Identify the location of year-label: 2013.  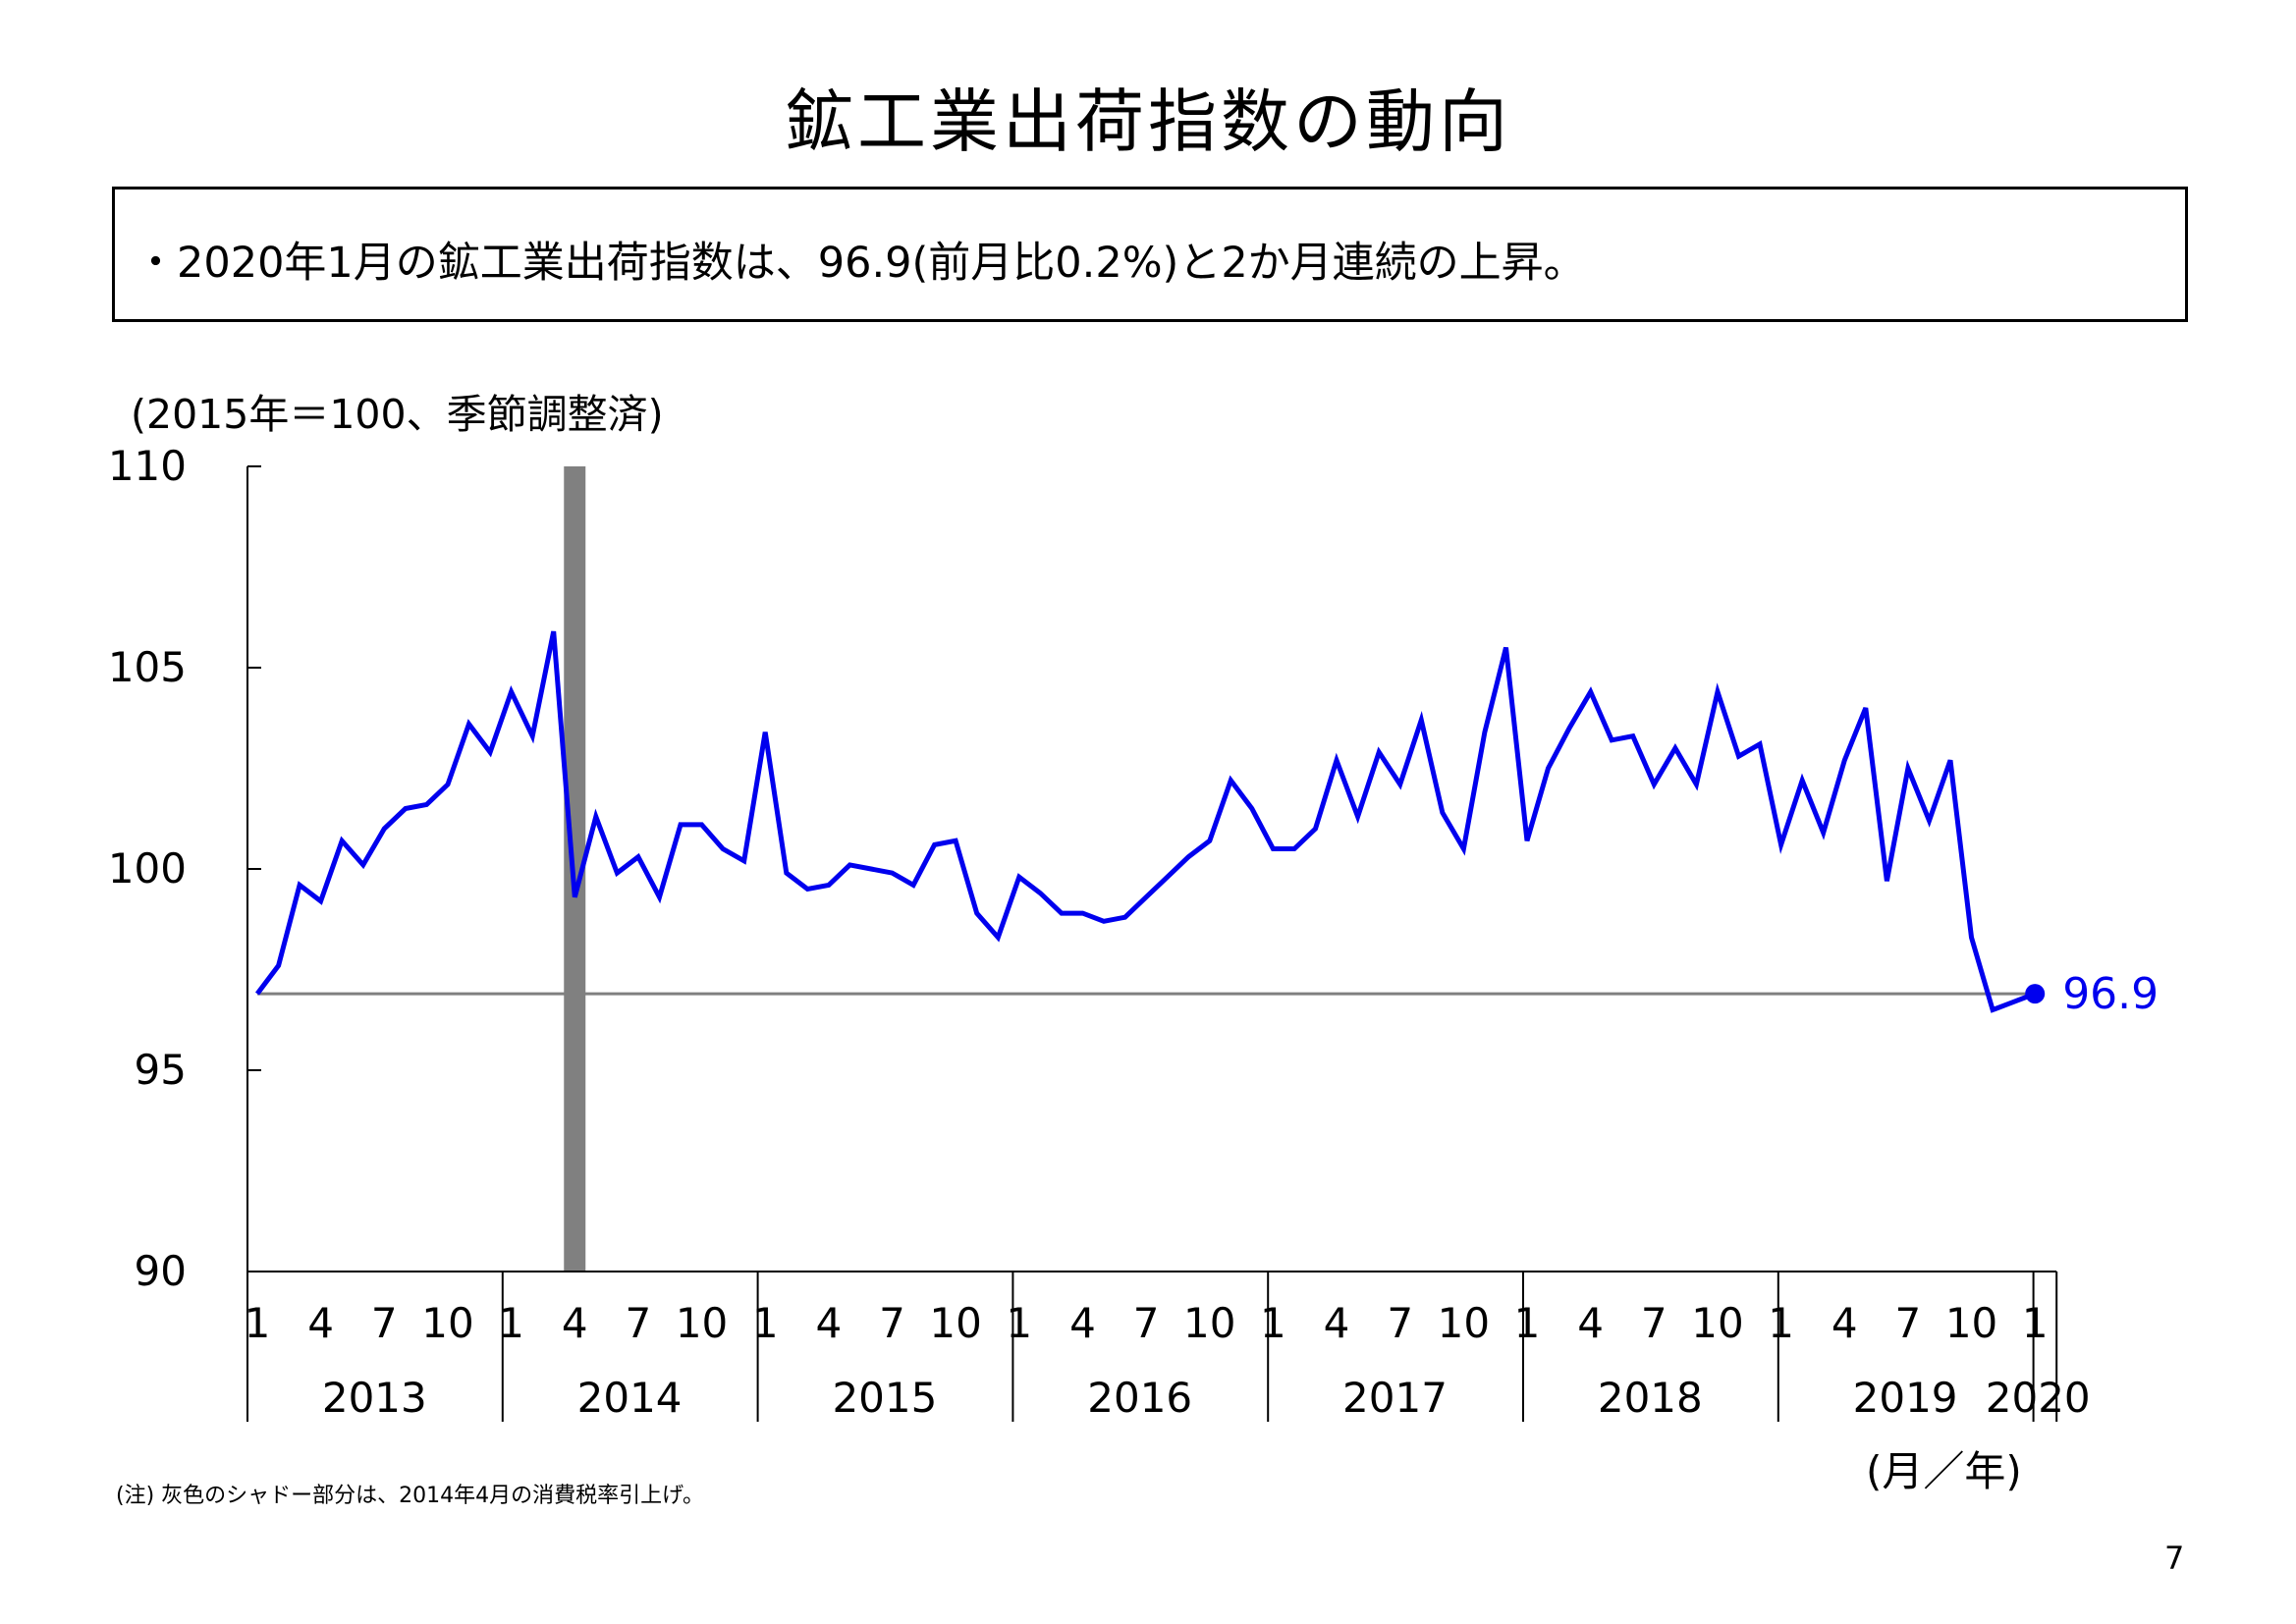
(374, 1398).